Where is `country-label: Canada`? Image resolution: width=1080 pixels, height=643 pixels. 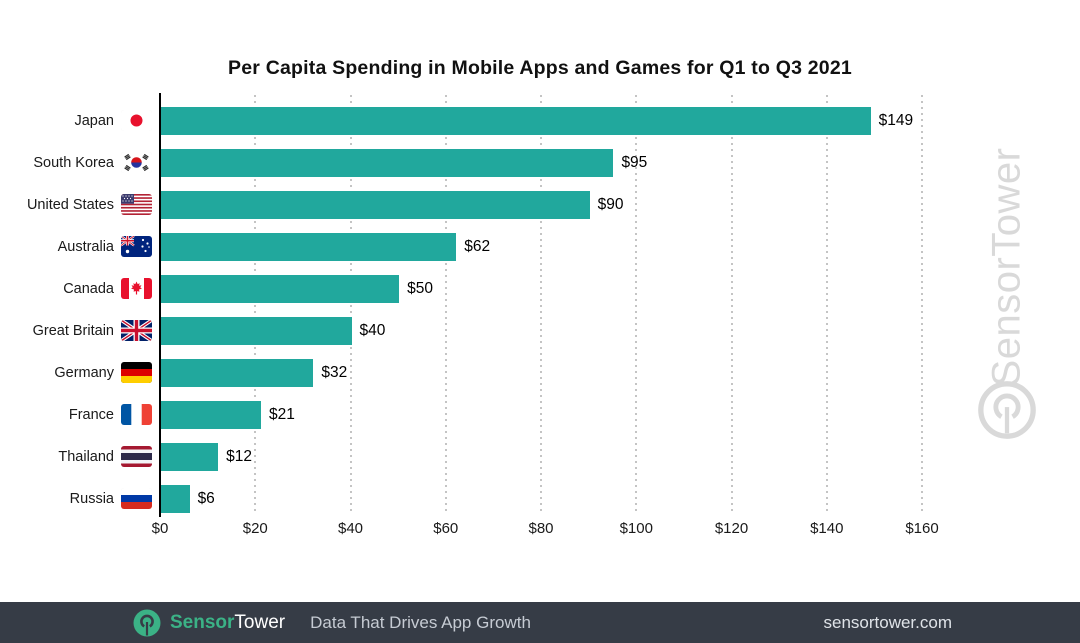 country-label: Canada is located at coordinates (88, 289).